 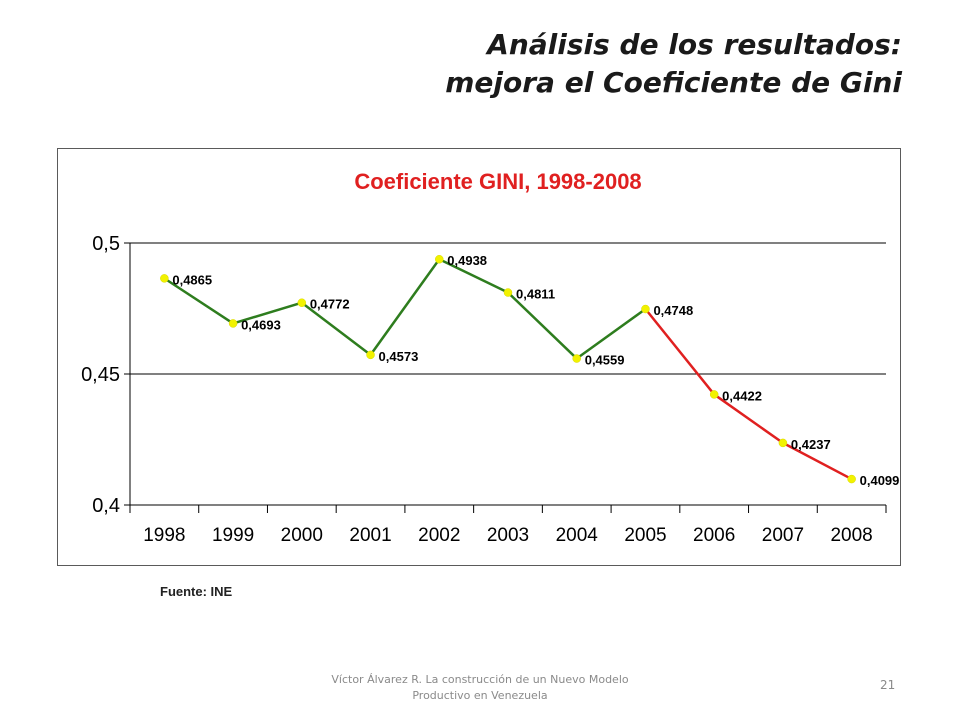 What do you see at coordinates (330, 304) in the screenshot?
I see `data-label: 0,4772` at bounding box center [330, 304].